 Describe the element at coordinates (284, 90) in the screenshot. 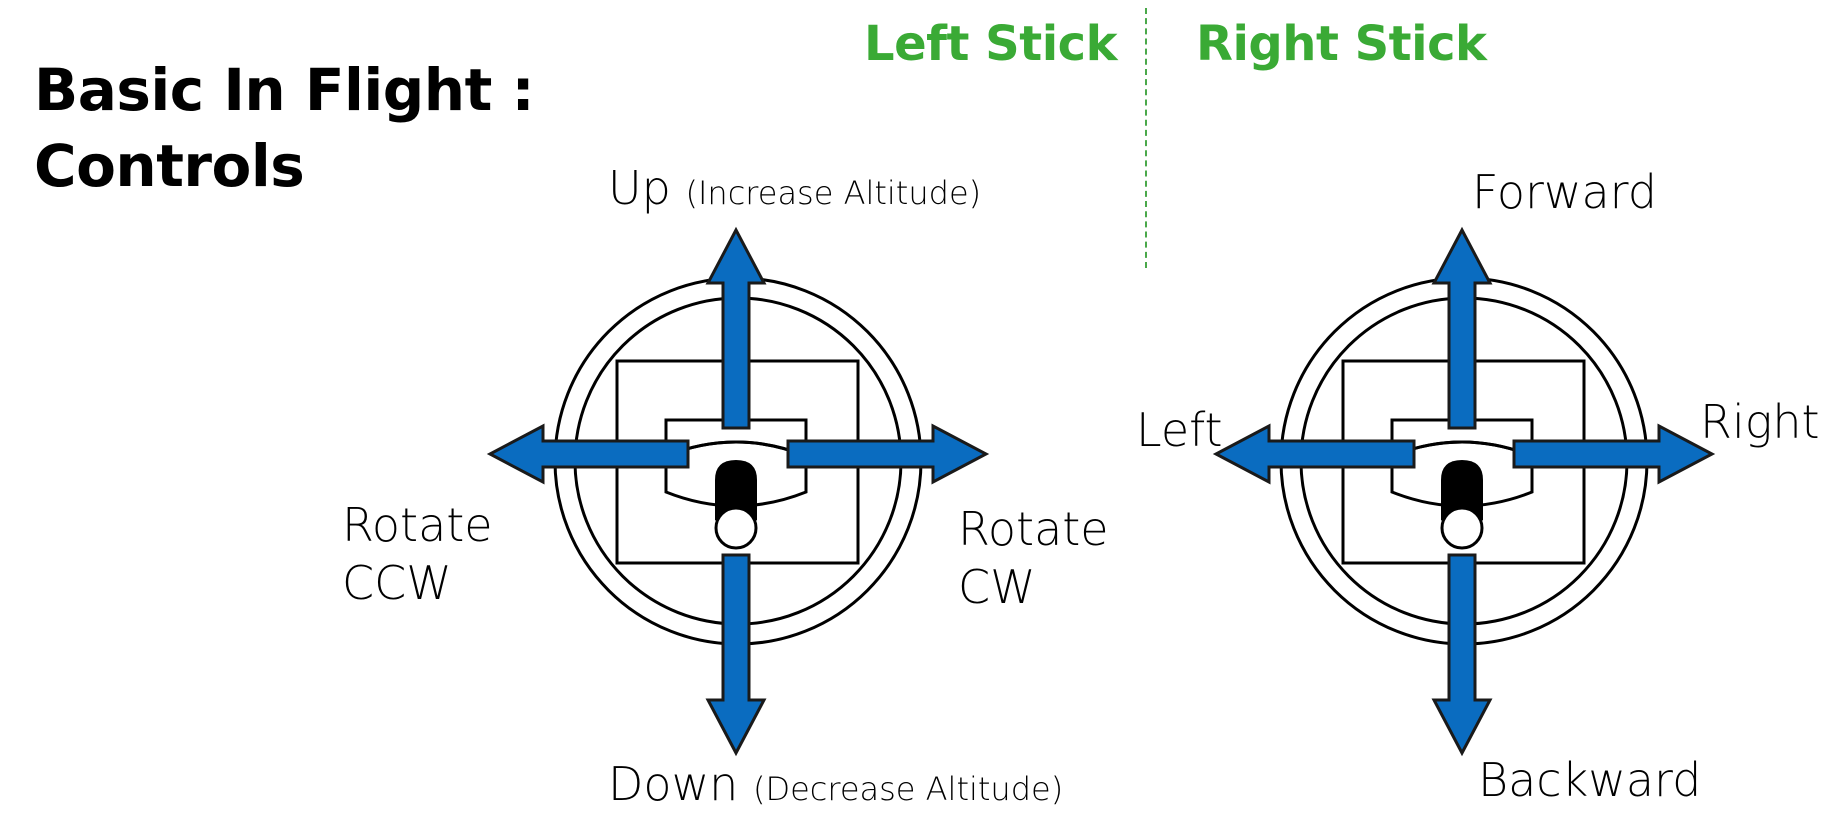

I see `page-title-line1: Basic In Flight :` at that location.